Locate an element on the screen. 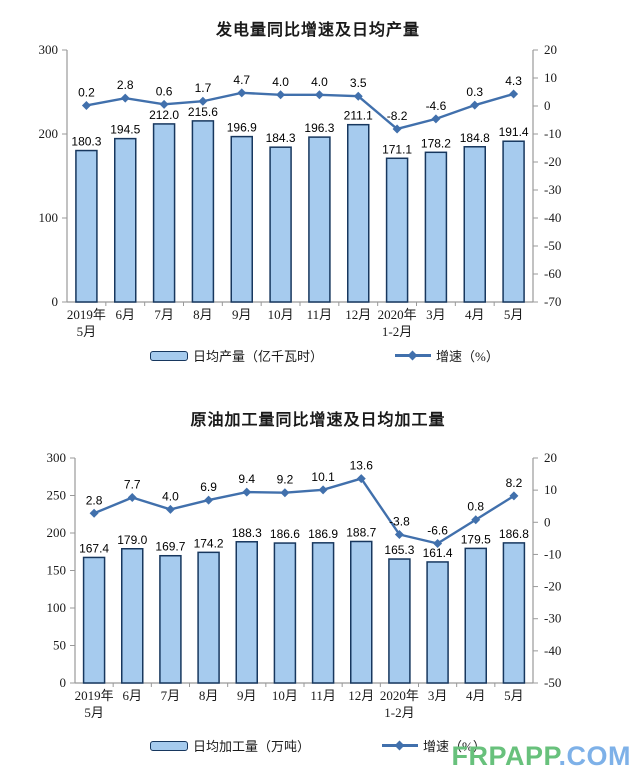  line-value-label: 3.5 is located at coordinates (358, 83).